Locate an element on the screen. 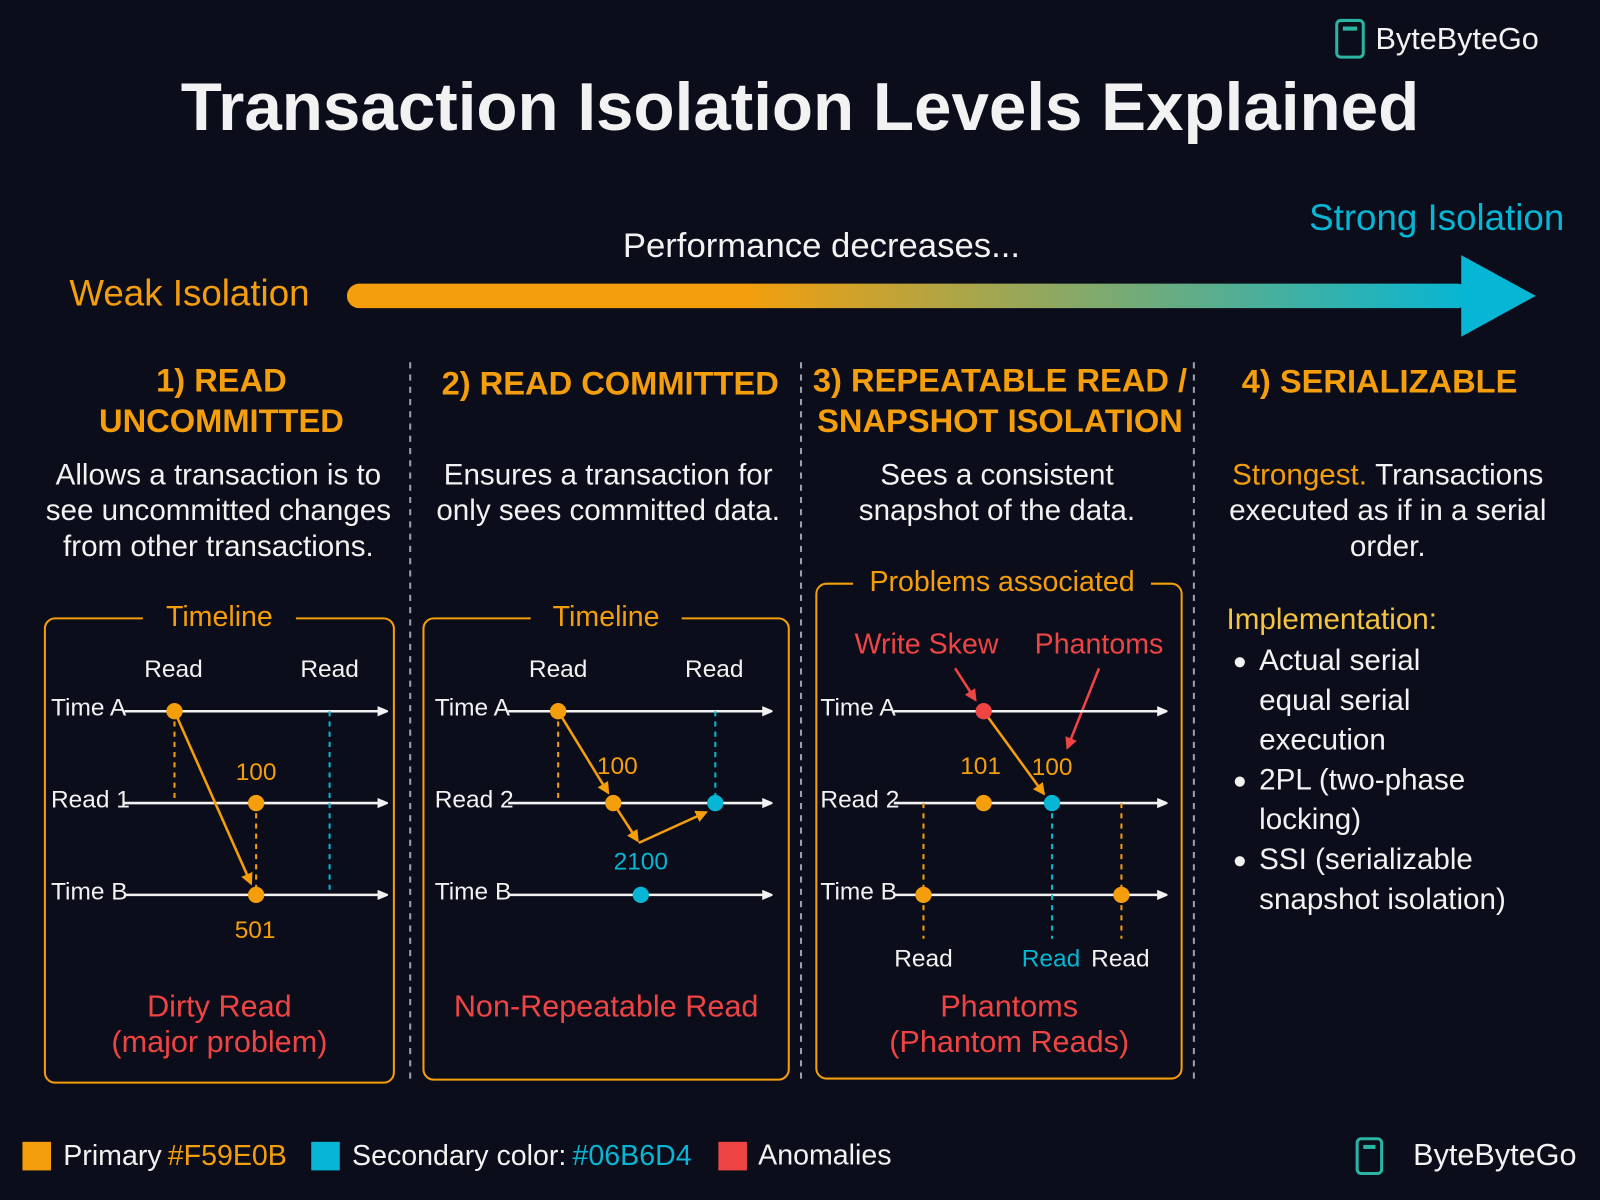  level-description: Strongest. Transactions is located at coordinates (1387, 474).